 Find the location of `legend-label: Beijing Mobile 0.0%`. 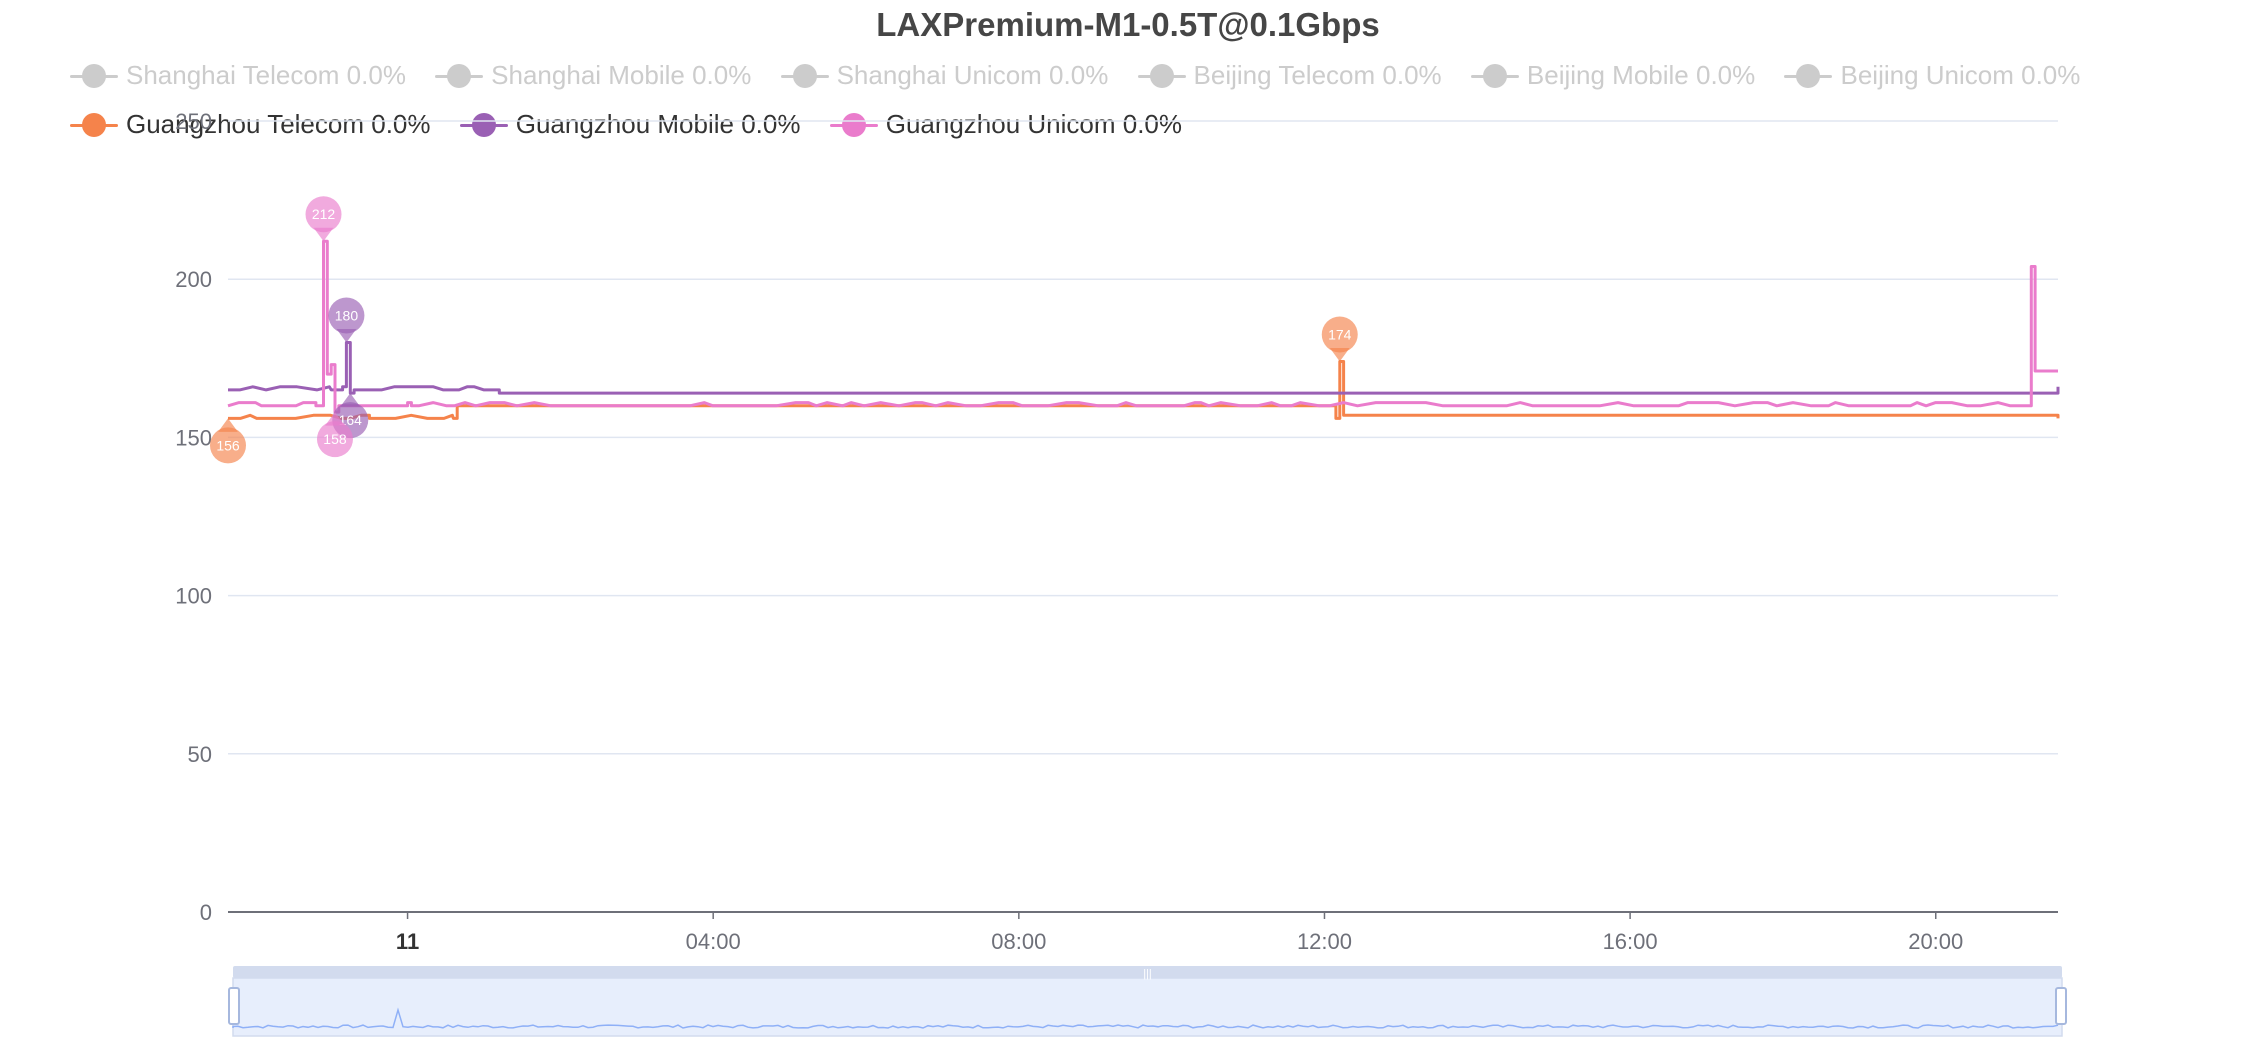

legend-label: Beijing Mobile 0.0% is located at coordinates (1641, 75).